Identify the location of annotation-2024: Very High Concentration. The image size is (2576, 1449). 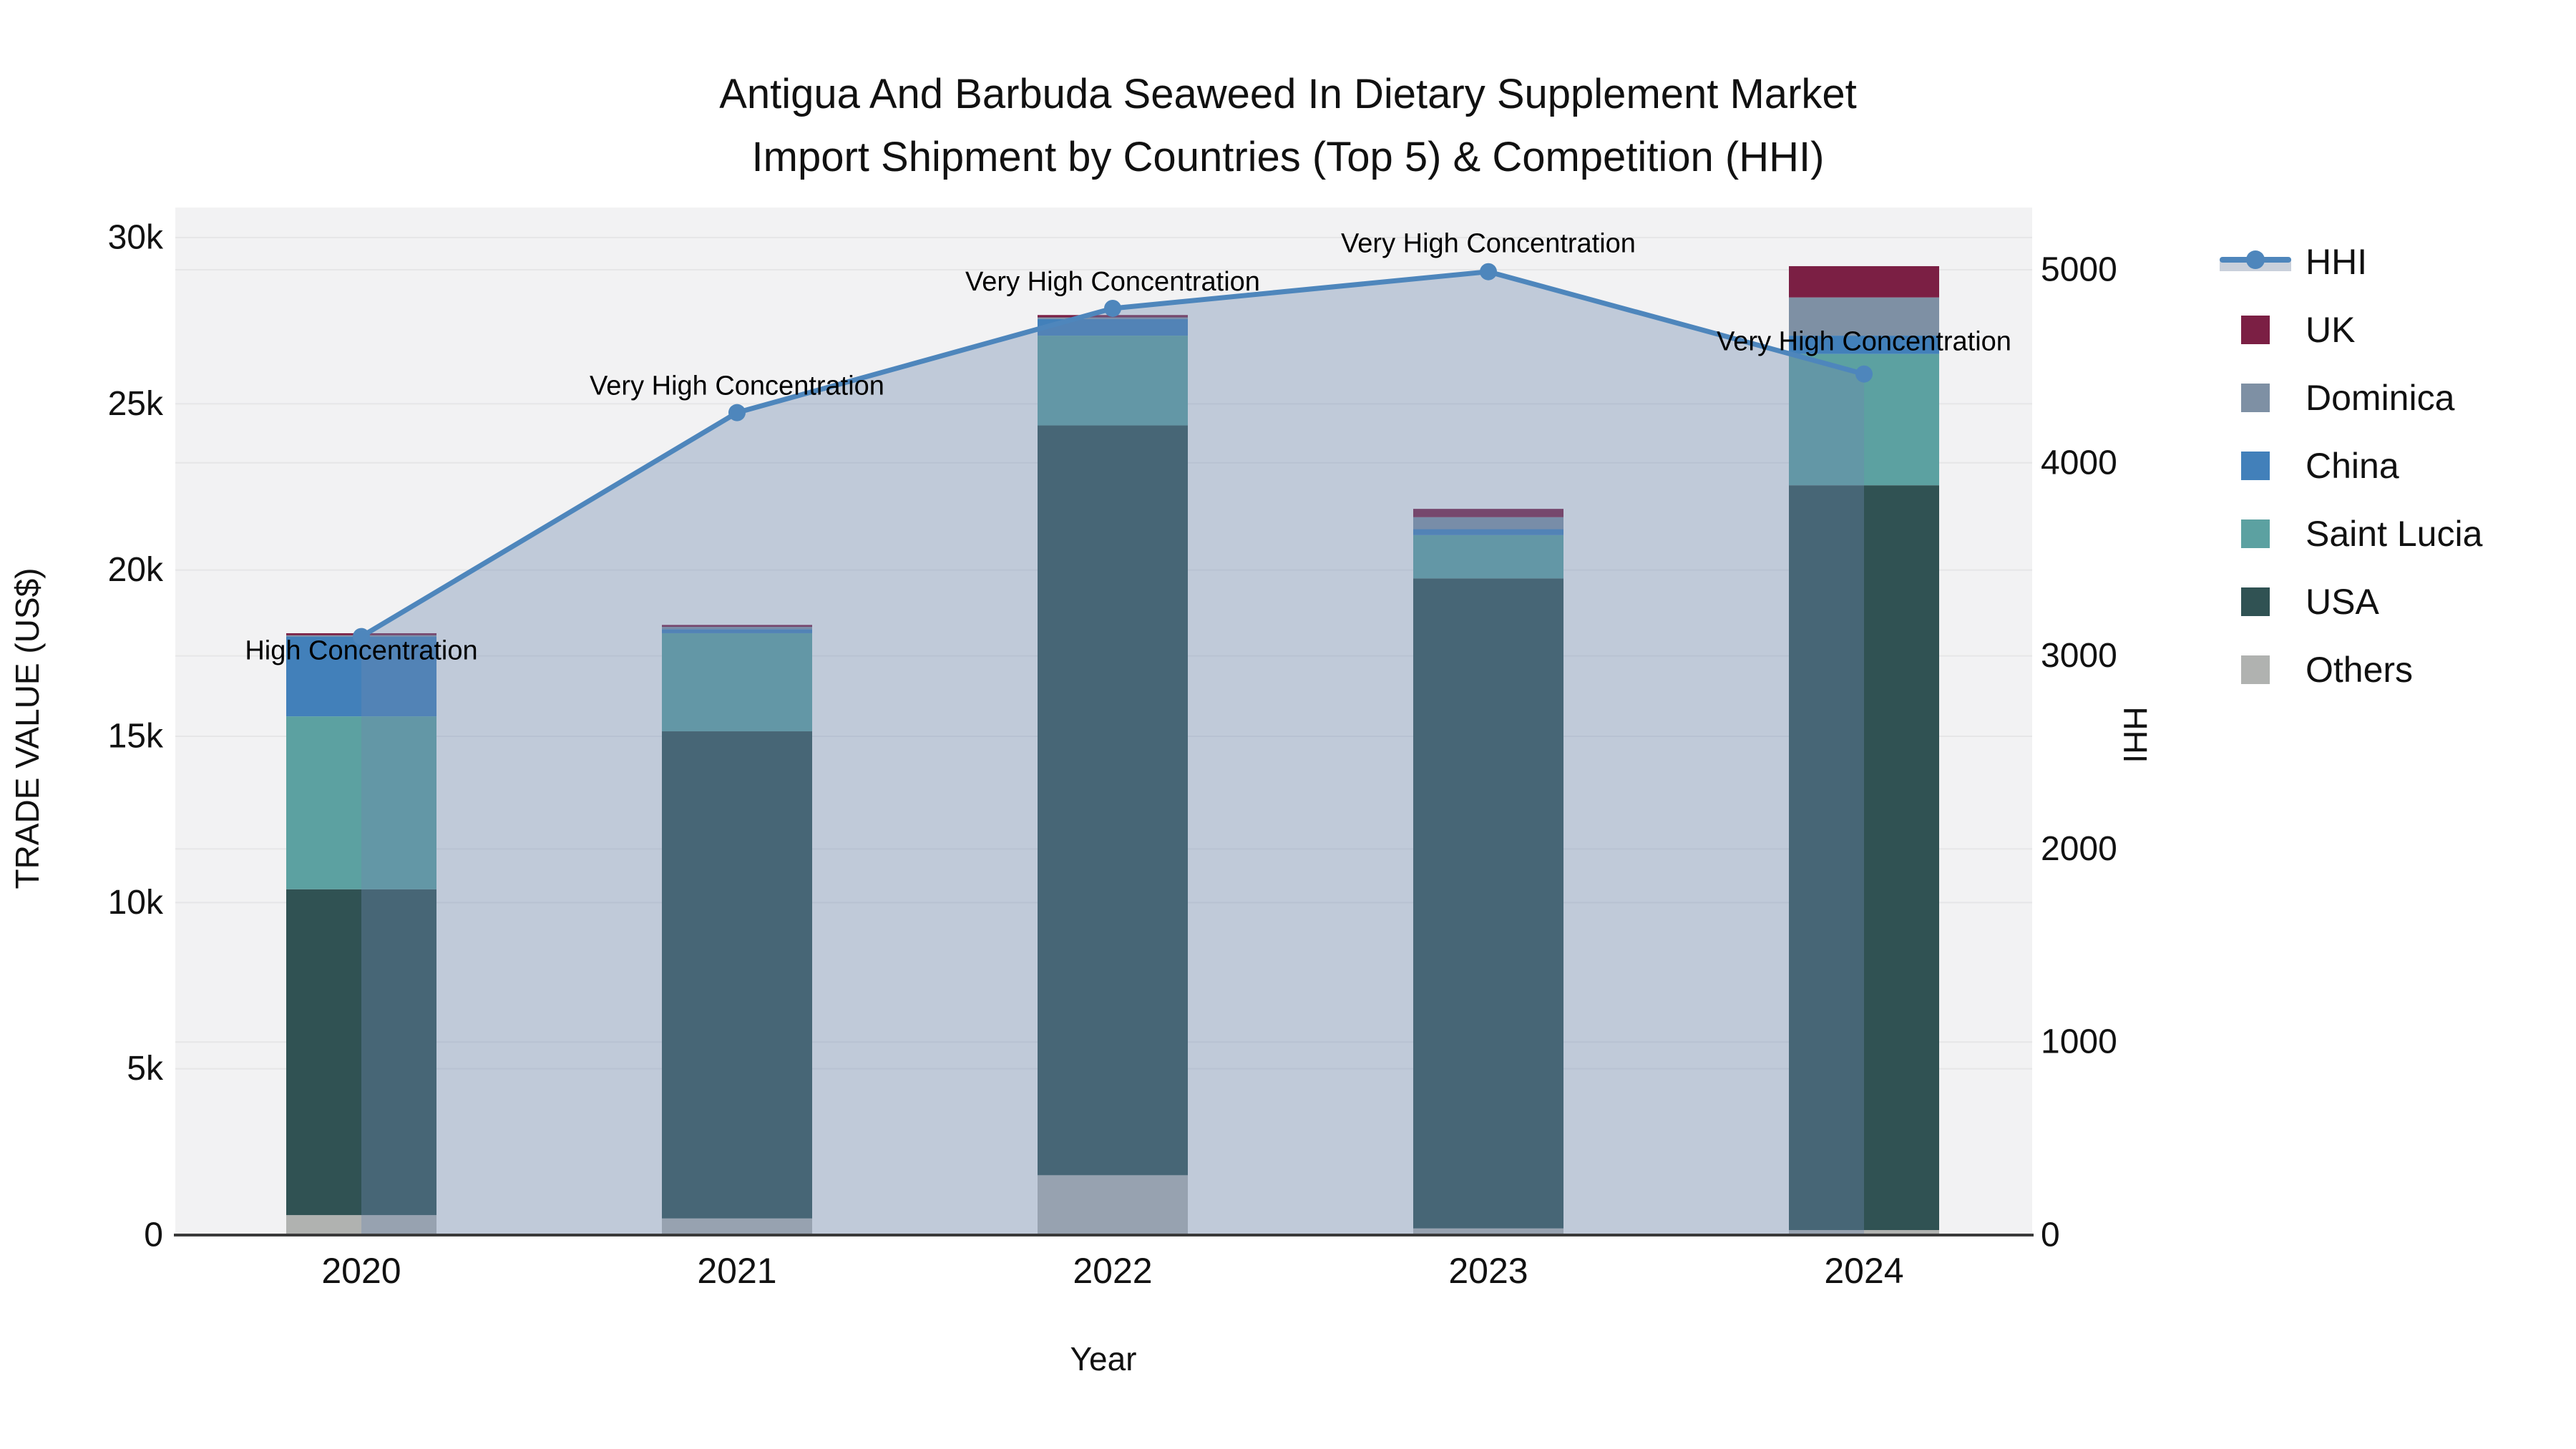
(1864, 342).